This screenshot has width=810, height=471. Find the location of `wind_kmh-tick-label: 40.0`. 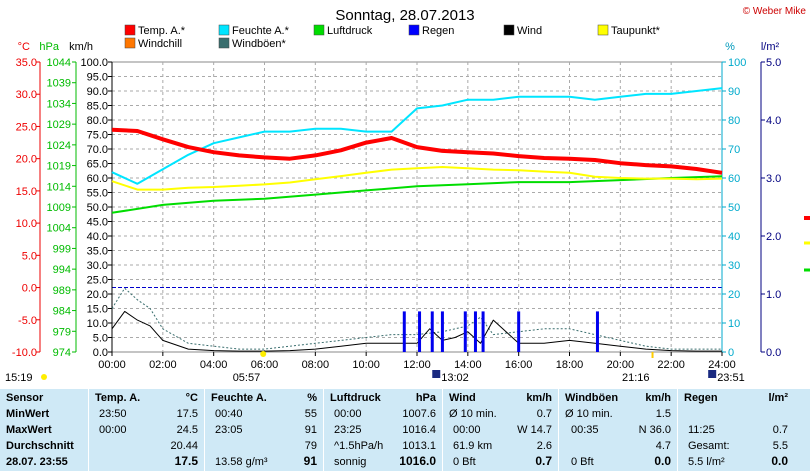

wind_kmh-tick-label: 40.0 is located at coordinates (97, 237).